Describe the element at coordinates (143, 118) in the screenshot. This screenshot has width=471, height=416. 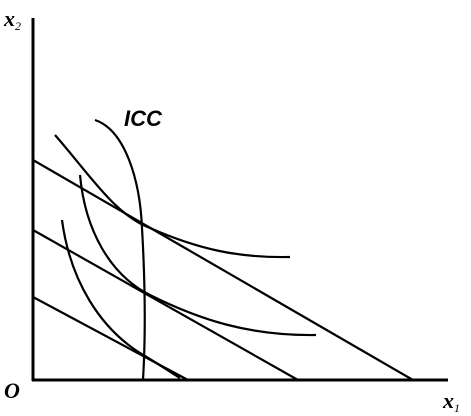
I see `icc-label: ICC` at that location.